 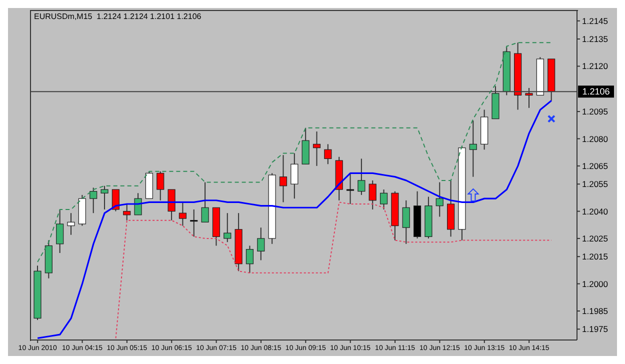 I want to click on y-tick-label: 1.1975, so click(x=595, y=329).